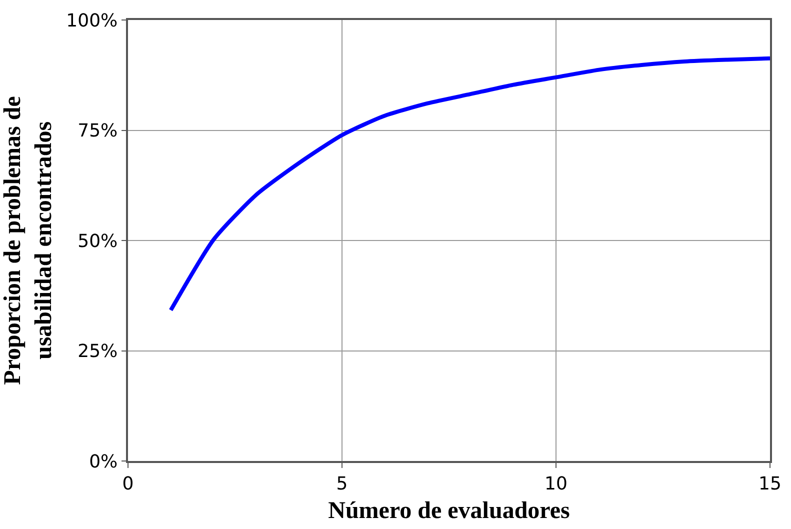 The image size is (791, 529). I want to click on y-tick-label: 25%, so click(98, 351).